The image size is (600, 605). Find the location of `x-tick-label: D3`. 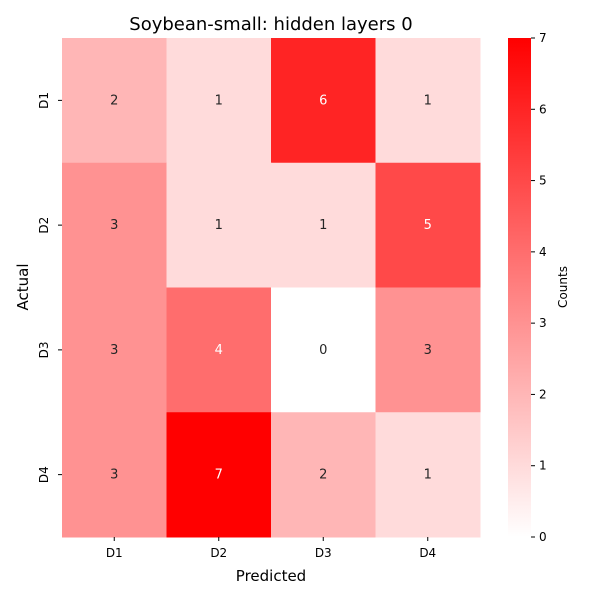

x-tick-label: D3 is located at coordinates (323, 553).